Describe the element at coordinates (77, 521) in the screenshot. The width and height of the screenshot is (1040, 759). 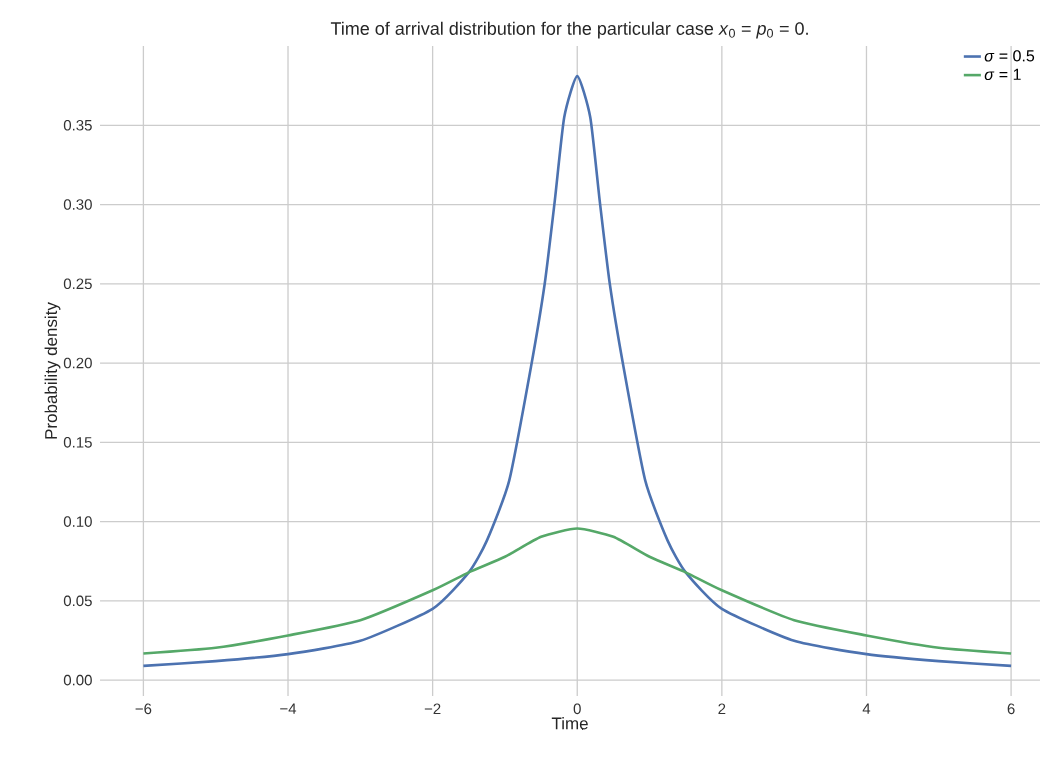
I see `y-tick-label: 0.10` at that location.